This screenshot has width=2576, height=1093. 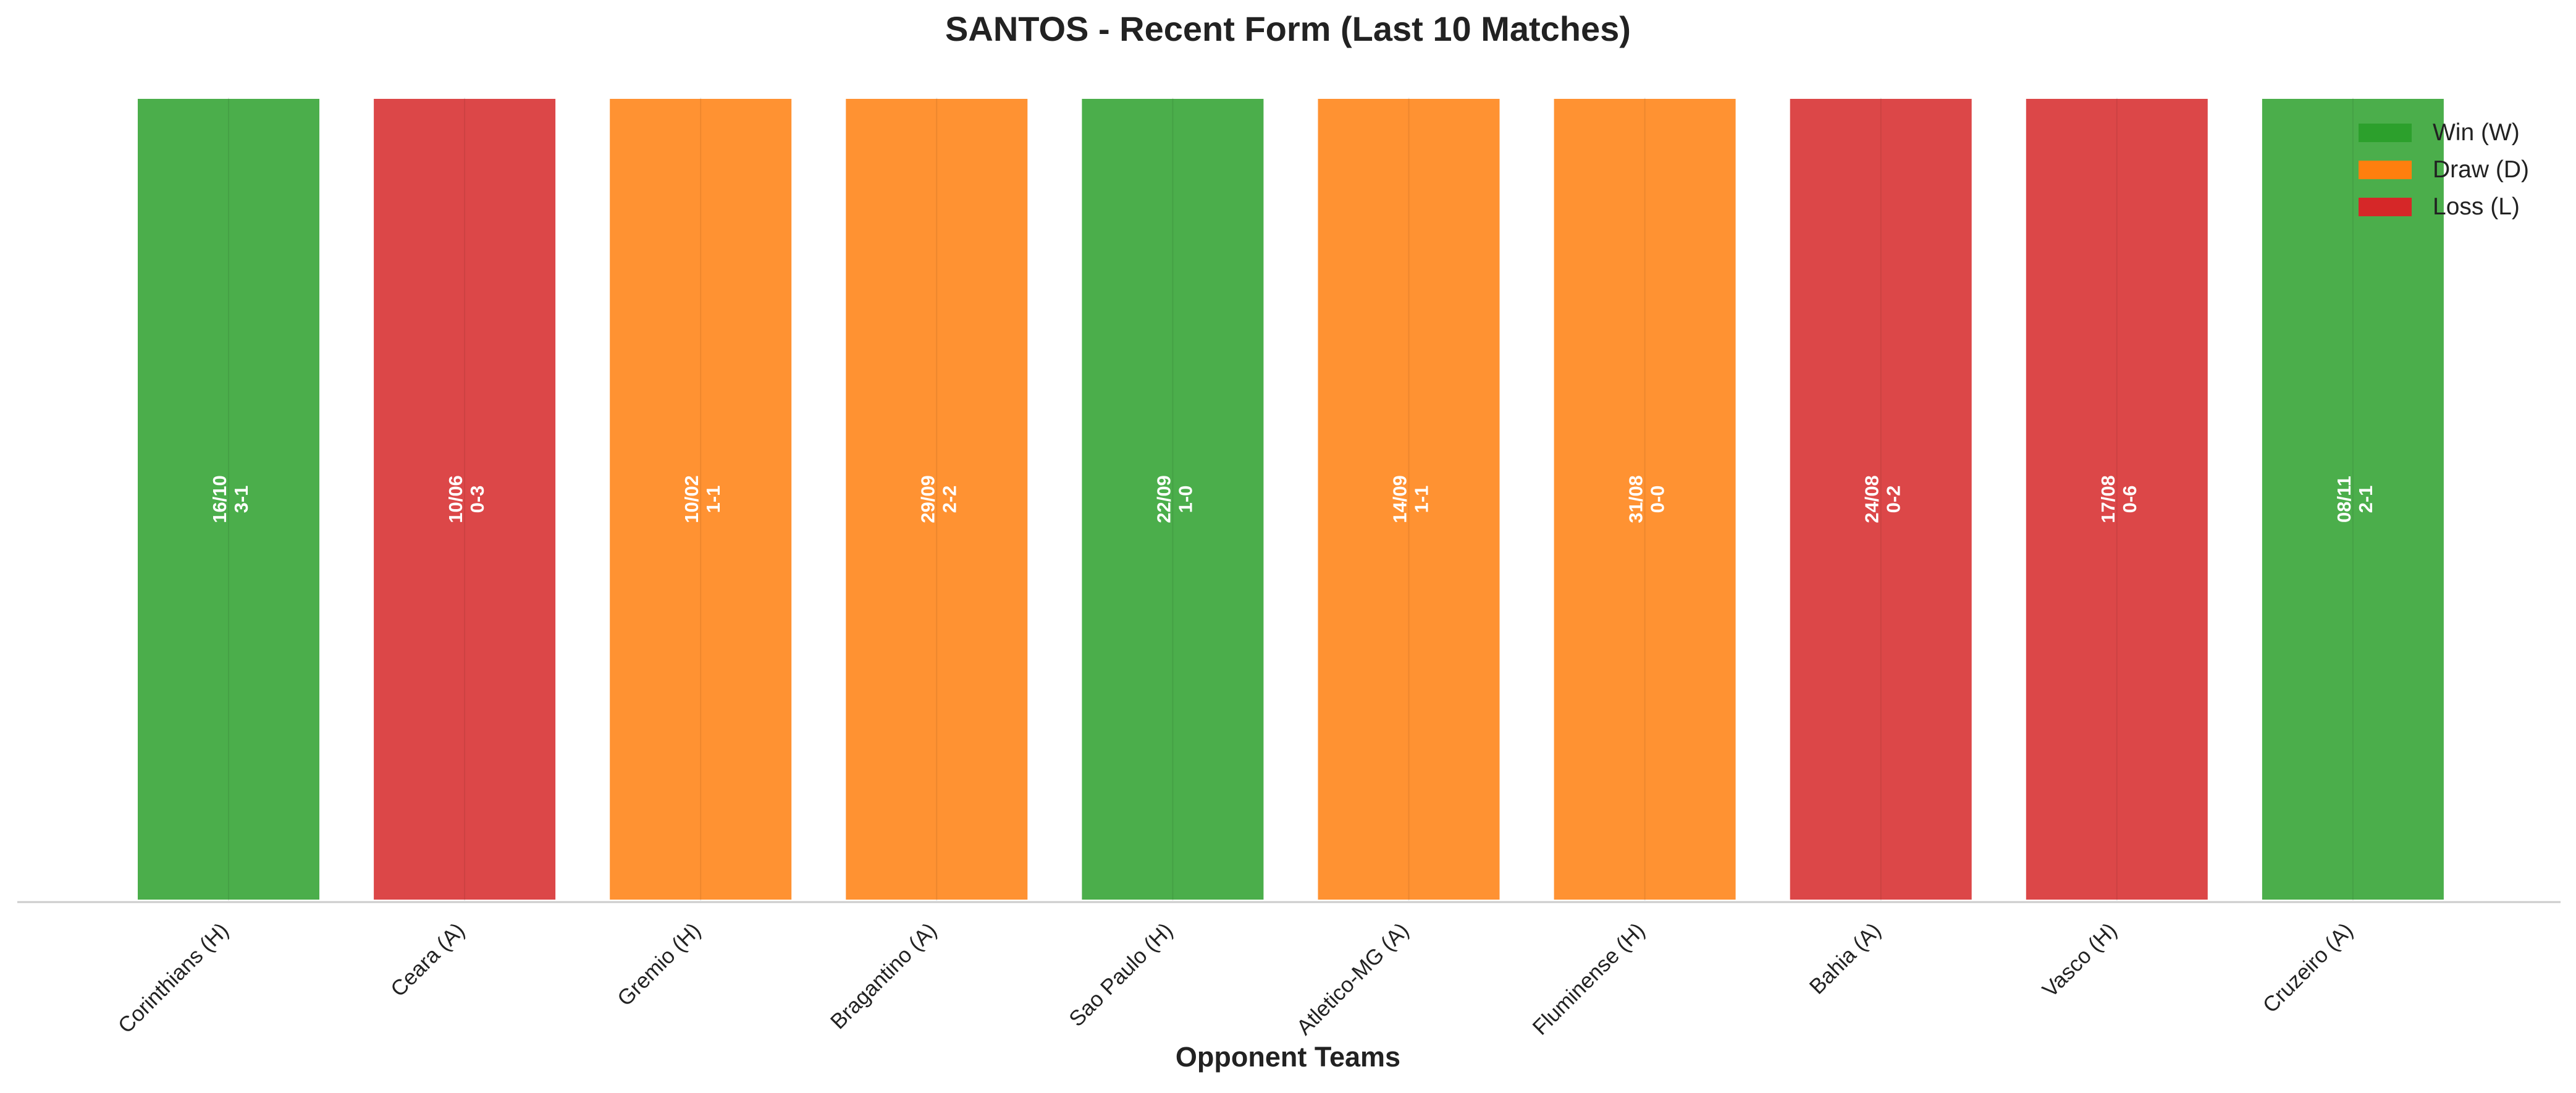 I want to click on bar-label-bahia-a: 24/080-2, so click(x=1883, y=499).